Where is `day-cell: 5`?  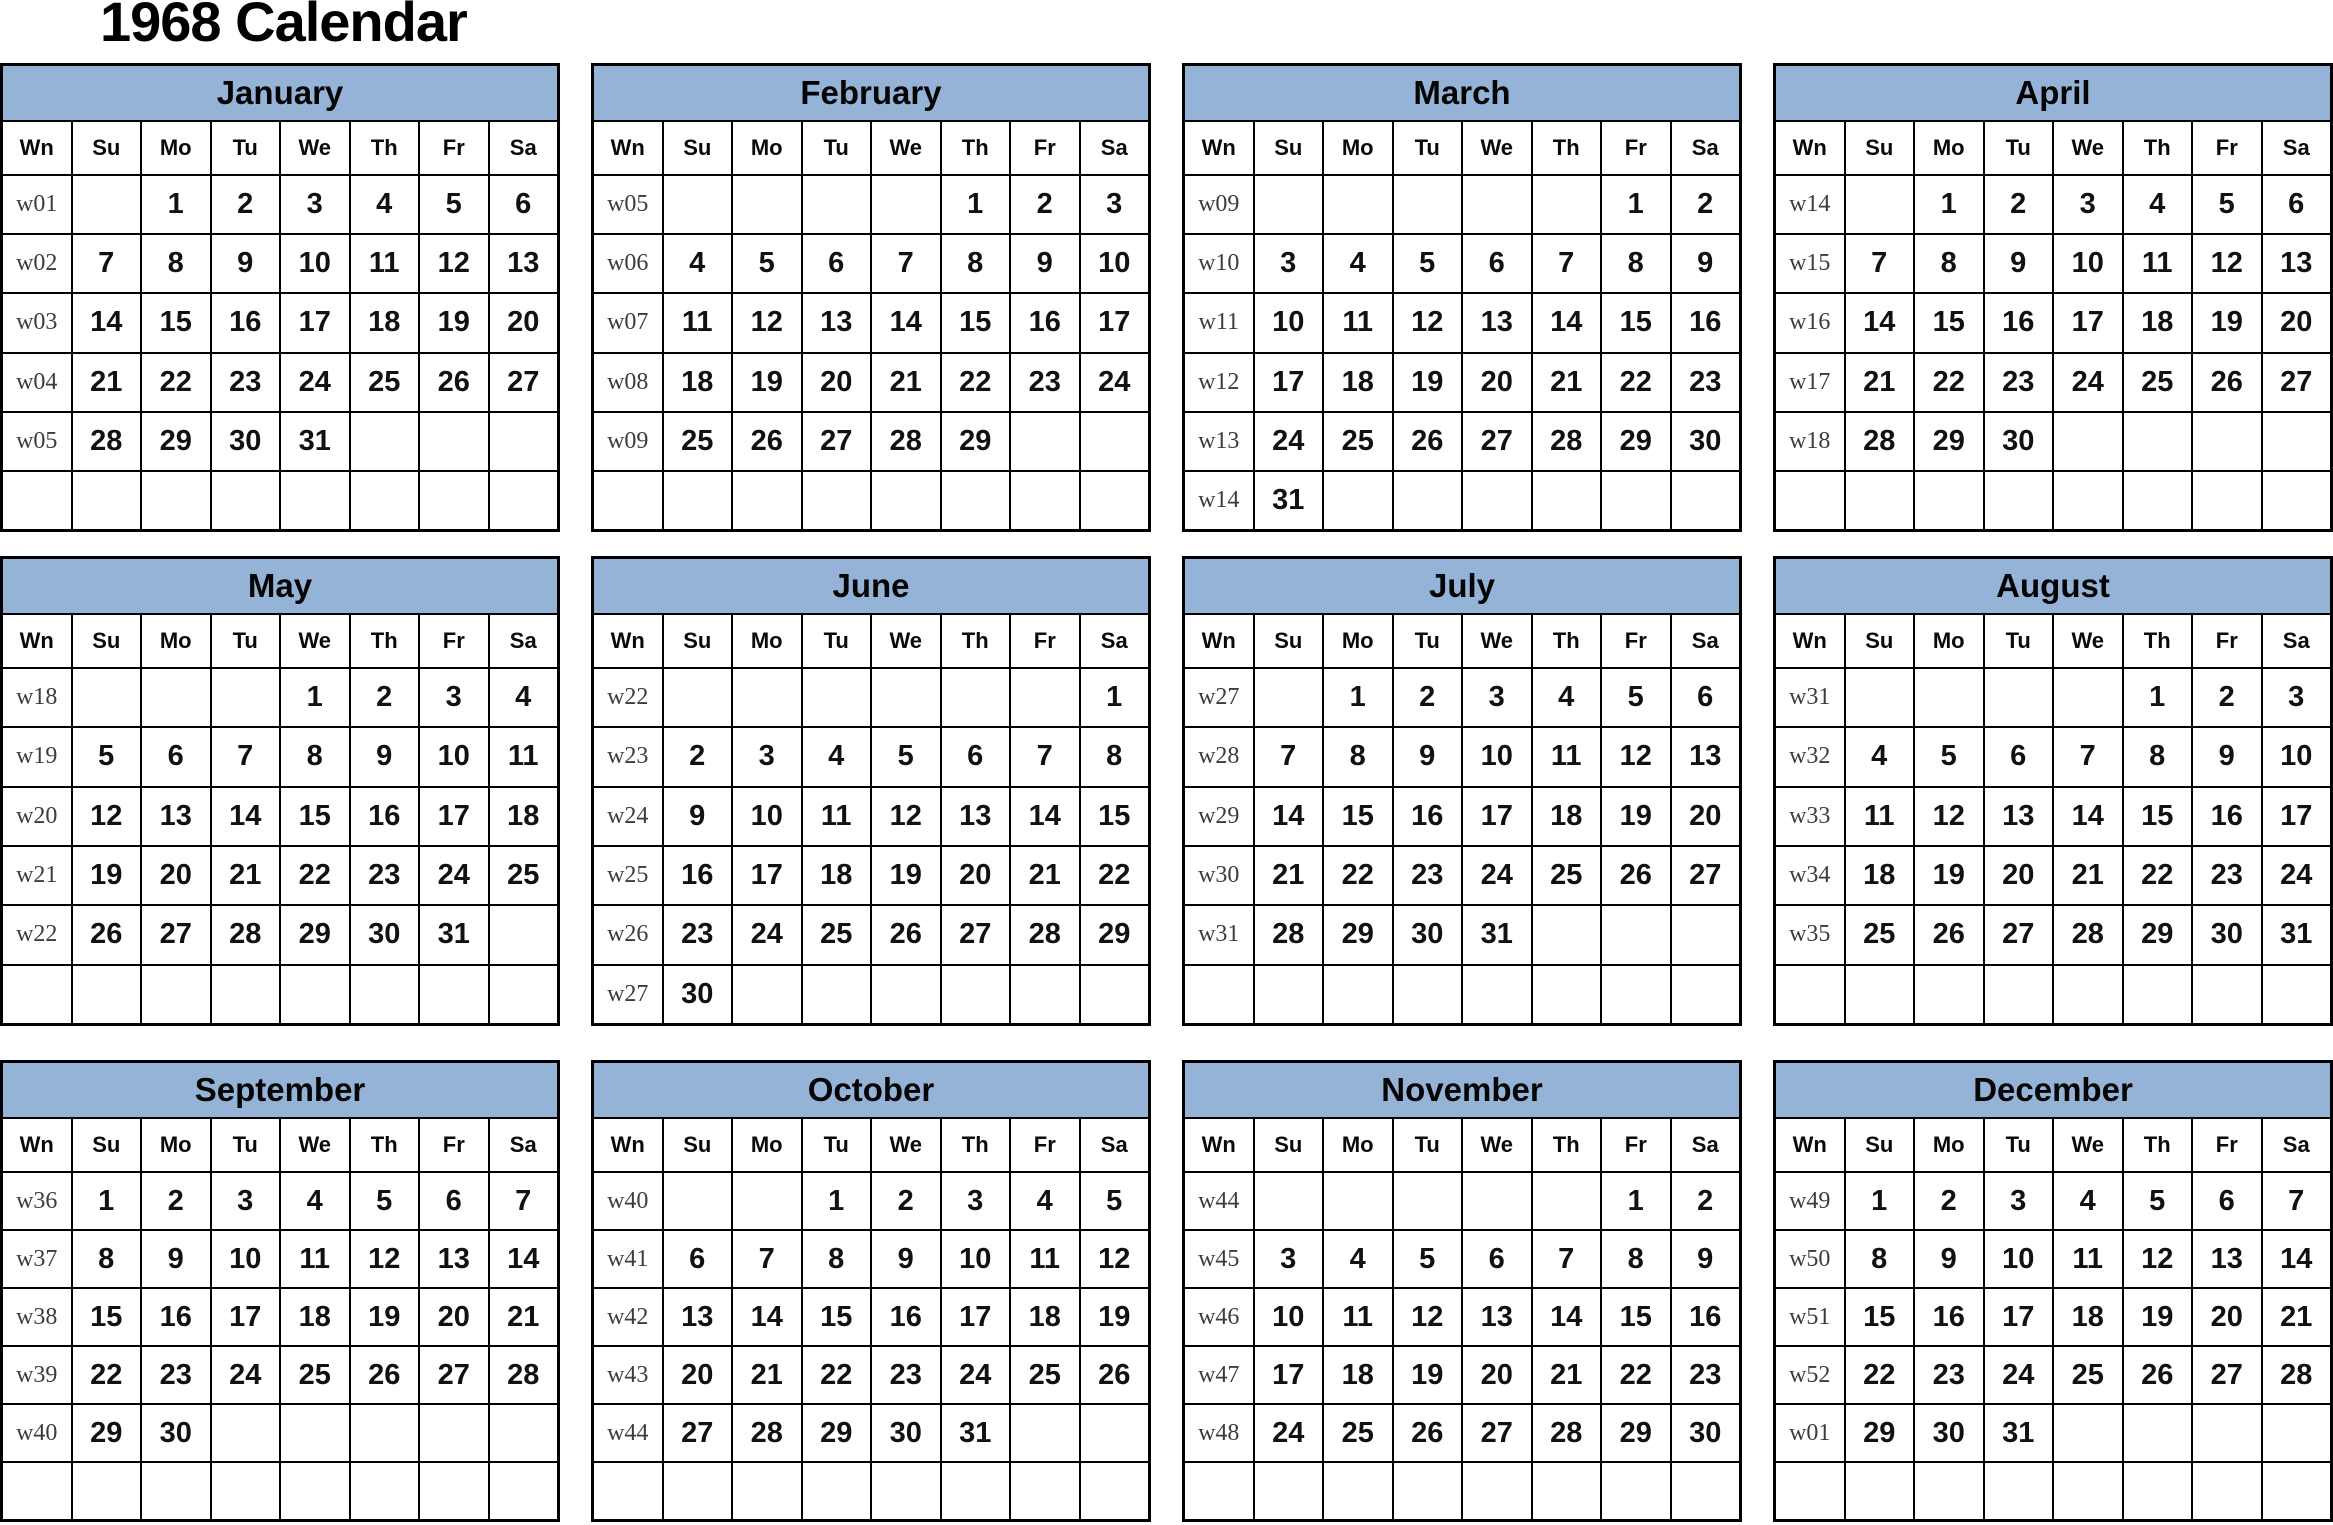
day-cell: 5 is located at coordinates (106, 757).